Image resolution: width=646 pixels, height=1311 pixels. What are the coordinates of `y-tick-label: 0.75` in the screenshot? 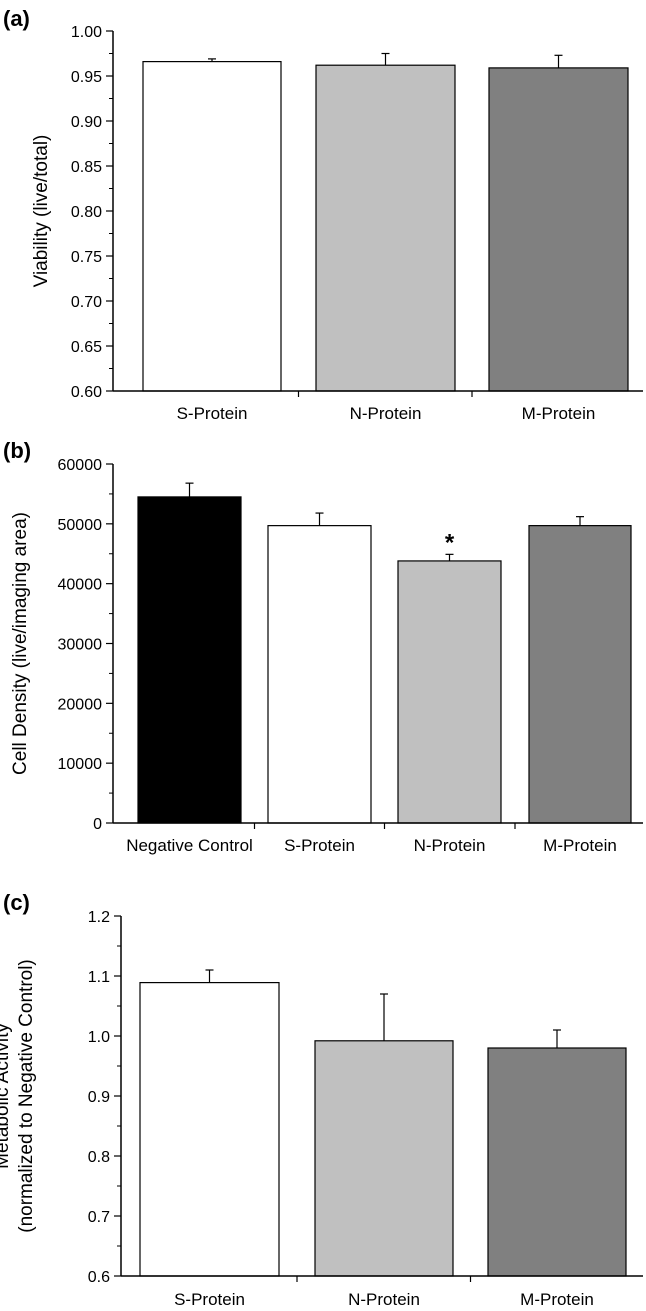 It's located at (86, 257).